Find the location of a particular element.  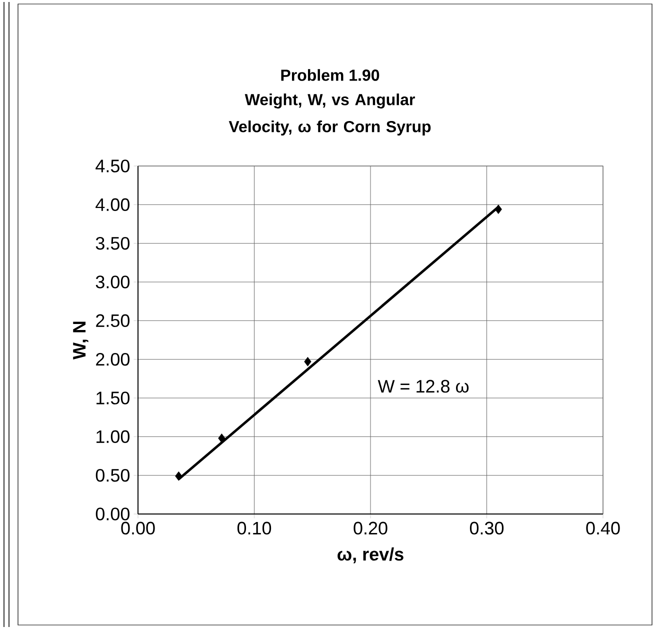

x-tick-label: 0.00 is located at coordinates (138, 528).